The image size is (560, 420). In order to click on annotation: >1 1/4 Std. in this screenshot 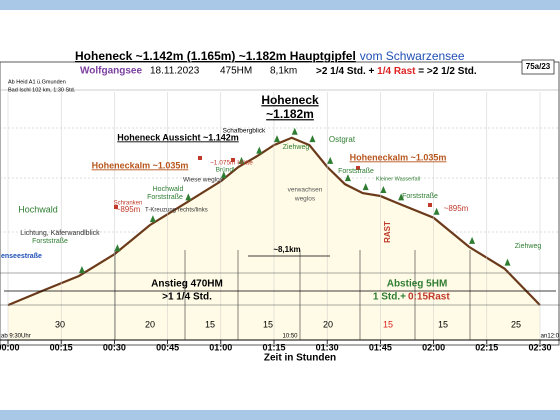, I will do `click(187, 297)`.